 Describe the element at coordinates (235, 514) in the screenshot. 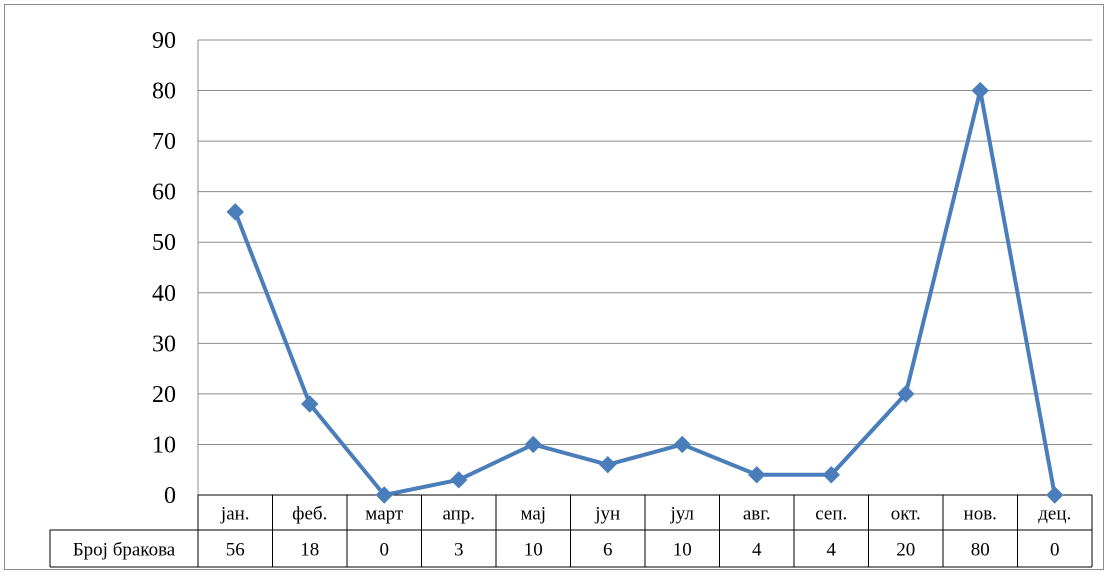

I see `x-tick-label: јан.` at that location.